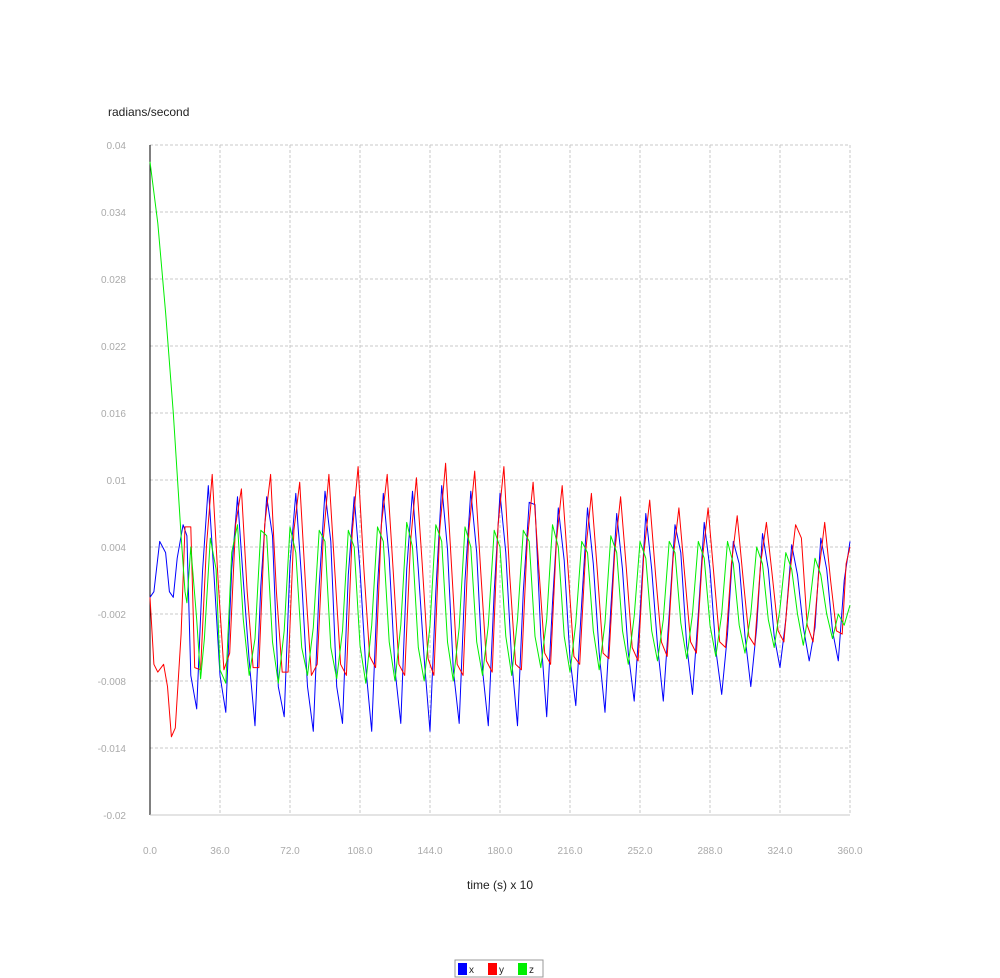 The image size is (1000, 978). Describe the element at coordinates (117, 146) in the screenshot. I see `y-tick-label: 0.04` at that location.